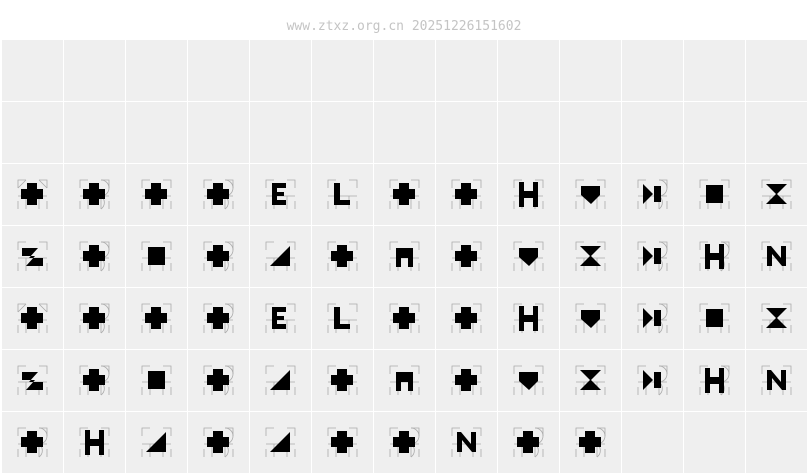 This screenshot has height=476, width=808. I want to click on glyph-N-icon, so click(776, 380).